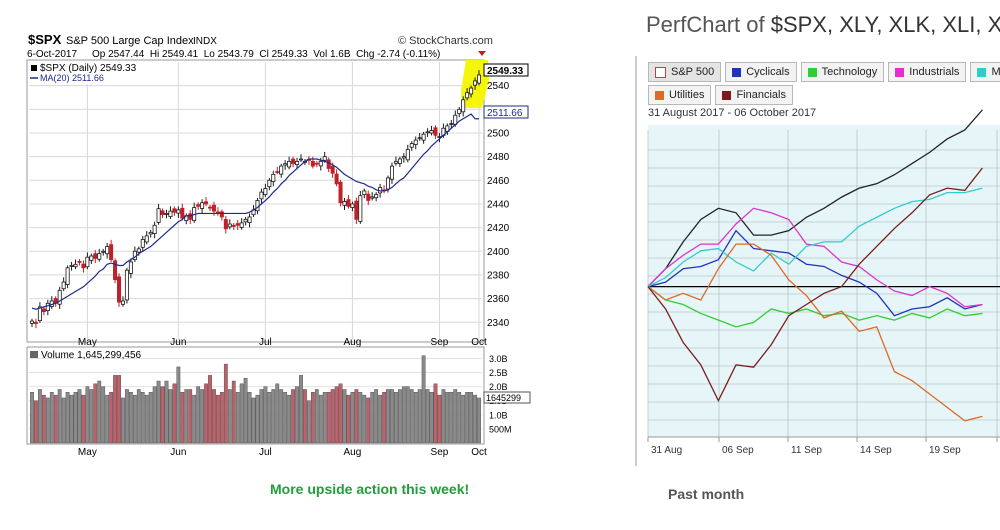 Image resolution: width=1000 pixels, height=530 pixels. Describe the element at coordinates (498, 133) in the screenshot. I see `price-tick-label: 2500` at that location.